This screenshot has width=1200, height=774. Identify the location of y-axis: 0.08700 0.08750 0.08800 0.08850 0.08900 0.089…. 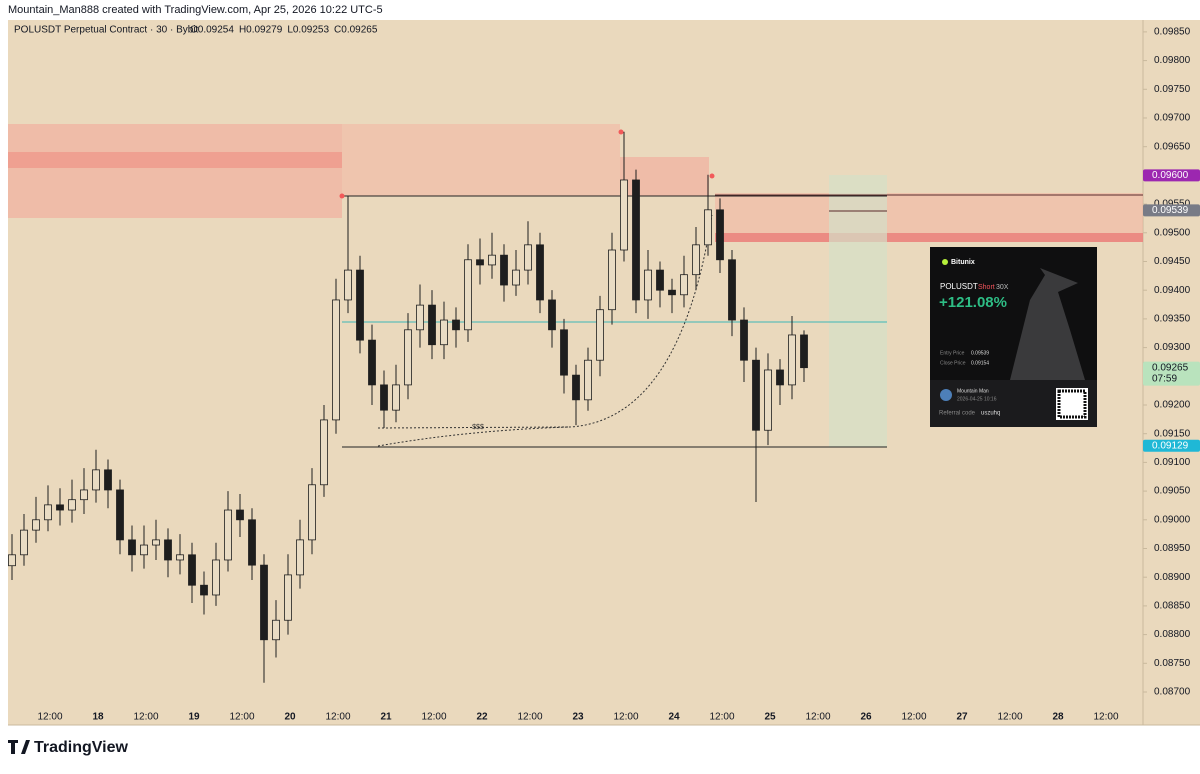
(1171, 362).